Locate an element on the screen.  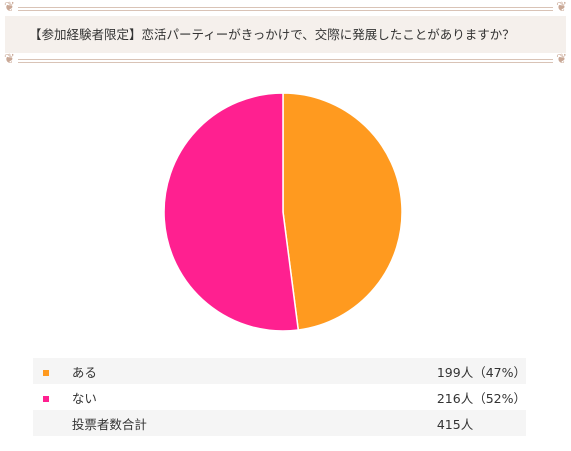
legend-label-no: ない is located at coordinates (84, 398).